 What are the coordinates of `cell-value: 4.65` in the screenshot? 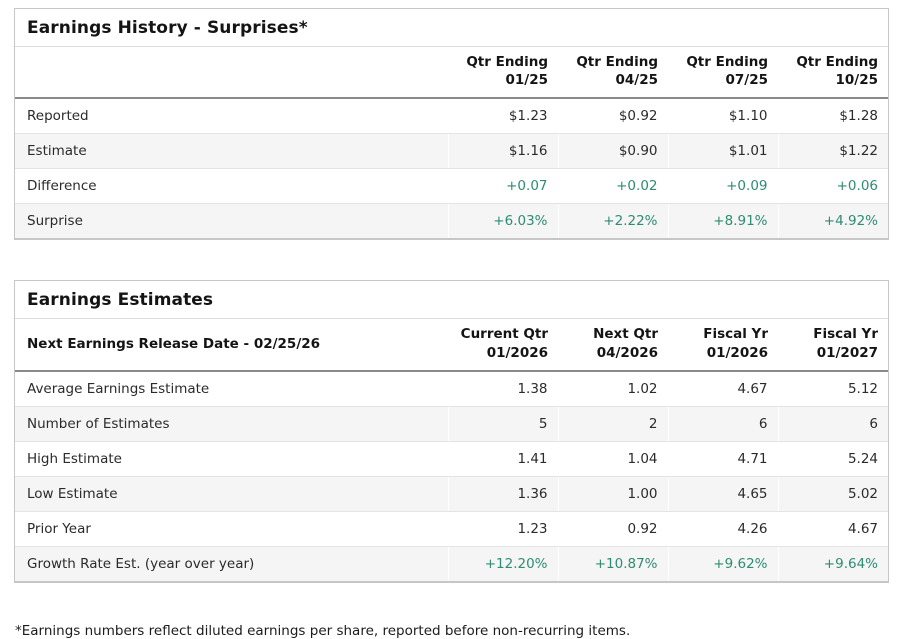 It's located at (722, 494).